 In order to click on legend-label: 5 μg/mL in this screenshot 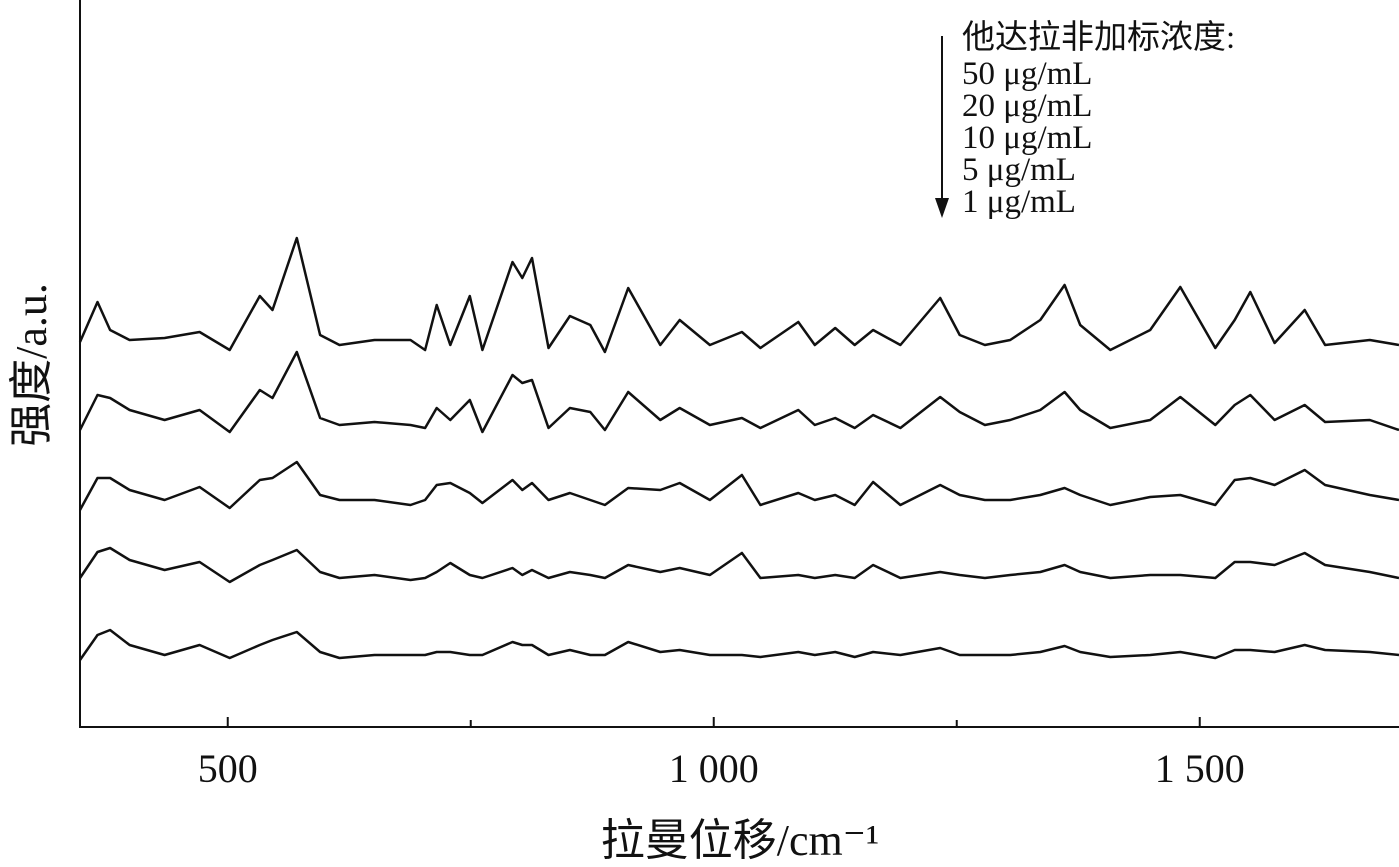, I will do `click(1019, 170)`.